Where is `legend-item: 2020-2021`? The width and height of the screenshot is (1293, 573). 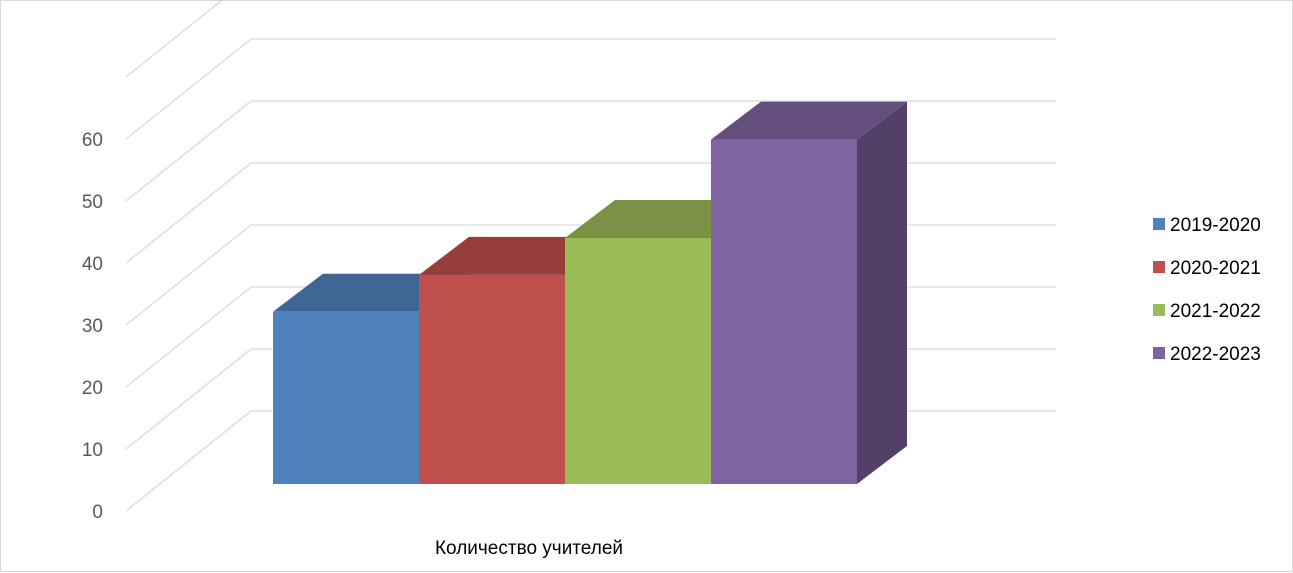
legend-item: 2020-2021 is located at coordinates (1207, 268).